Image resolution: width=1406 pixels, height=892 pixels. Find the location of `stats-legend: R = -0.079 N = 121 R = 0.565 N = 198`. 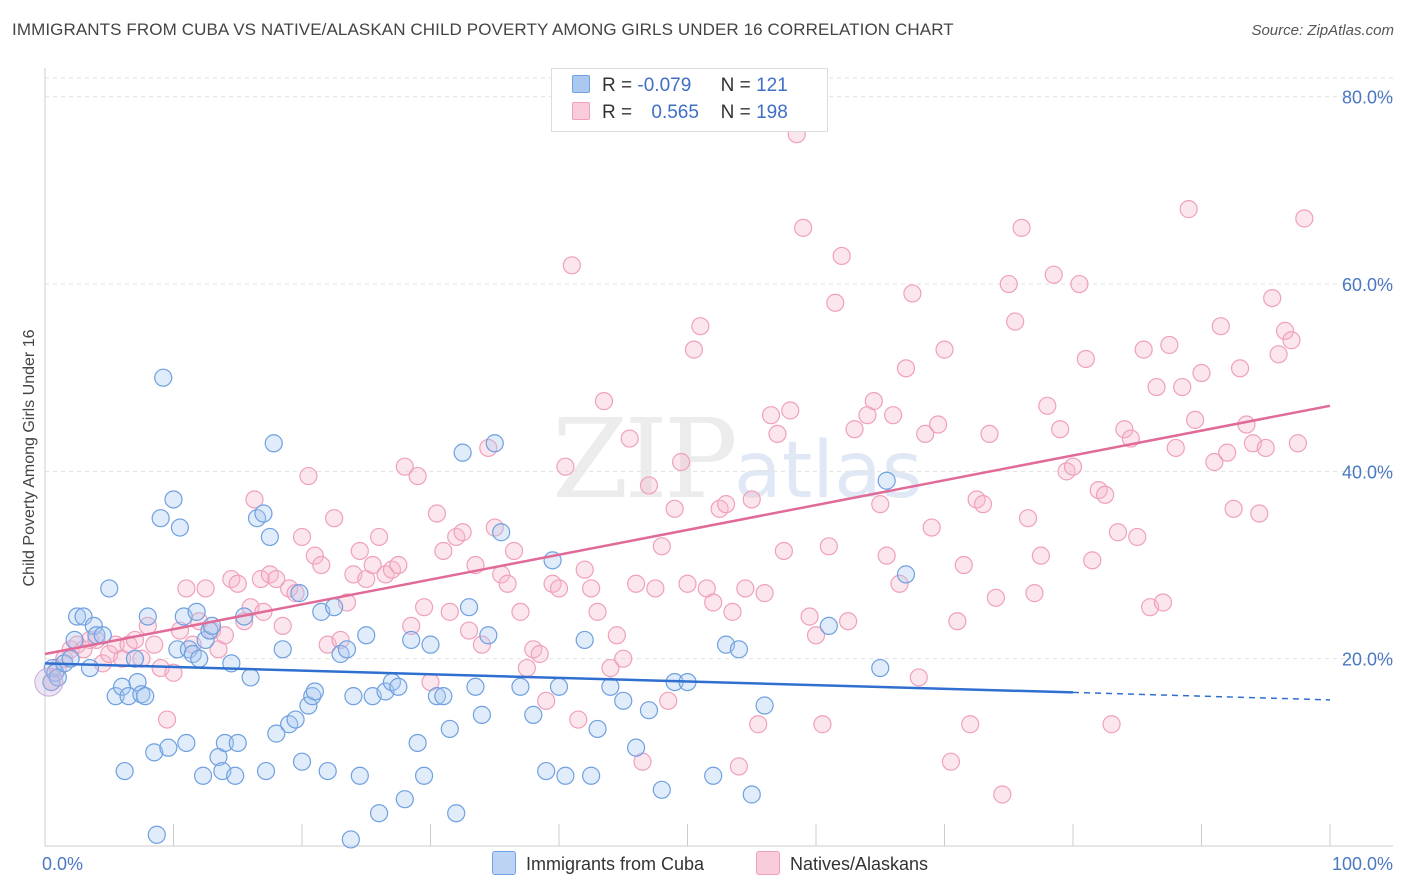

stats-legend: R = -0.079 N = 121 R = 0.565 N = 198 is located at coordinates (689, 100).